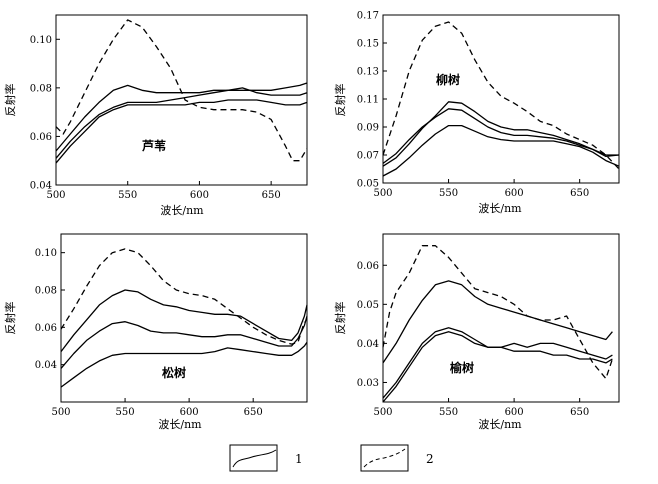 The image size is (658, 484). Describe the element at coordinates (60, 412) in the screenshot. I see `pine-xtick-label: 500` at that location.